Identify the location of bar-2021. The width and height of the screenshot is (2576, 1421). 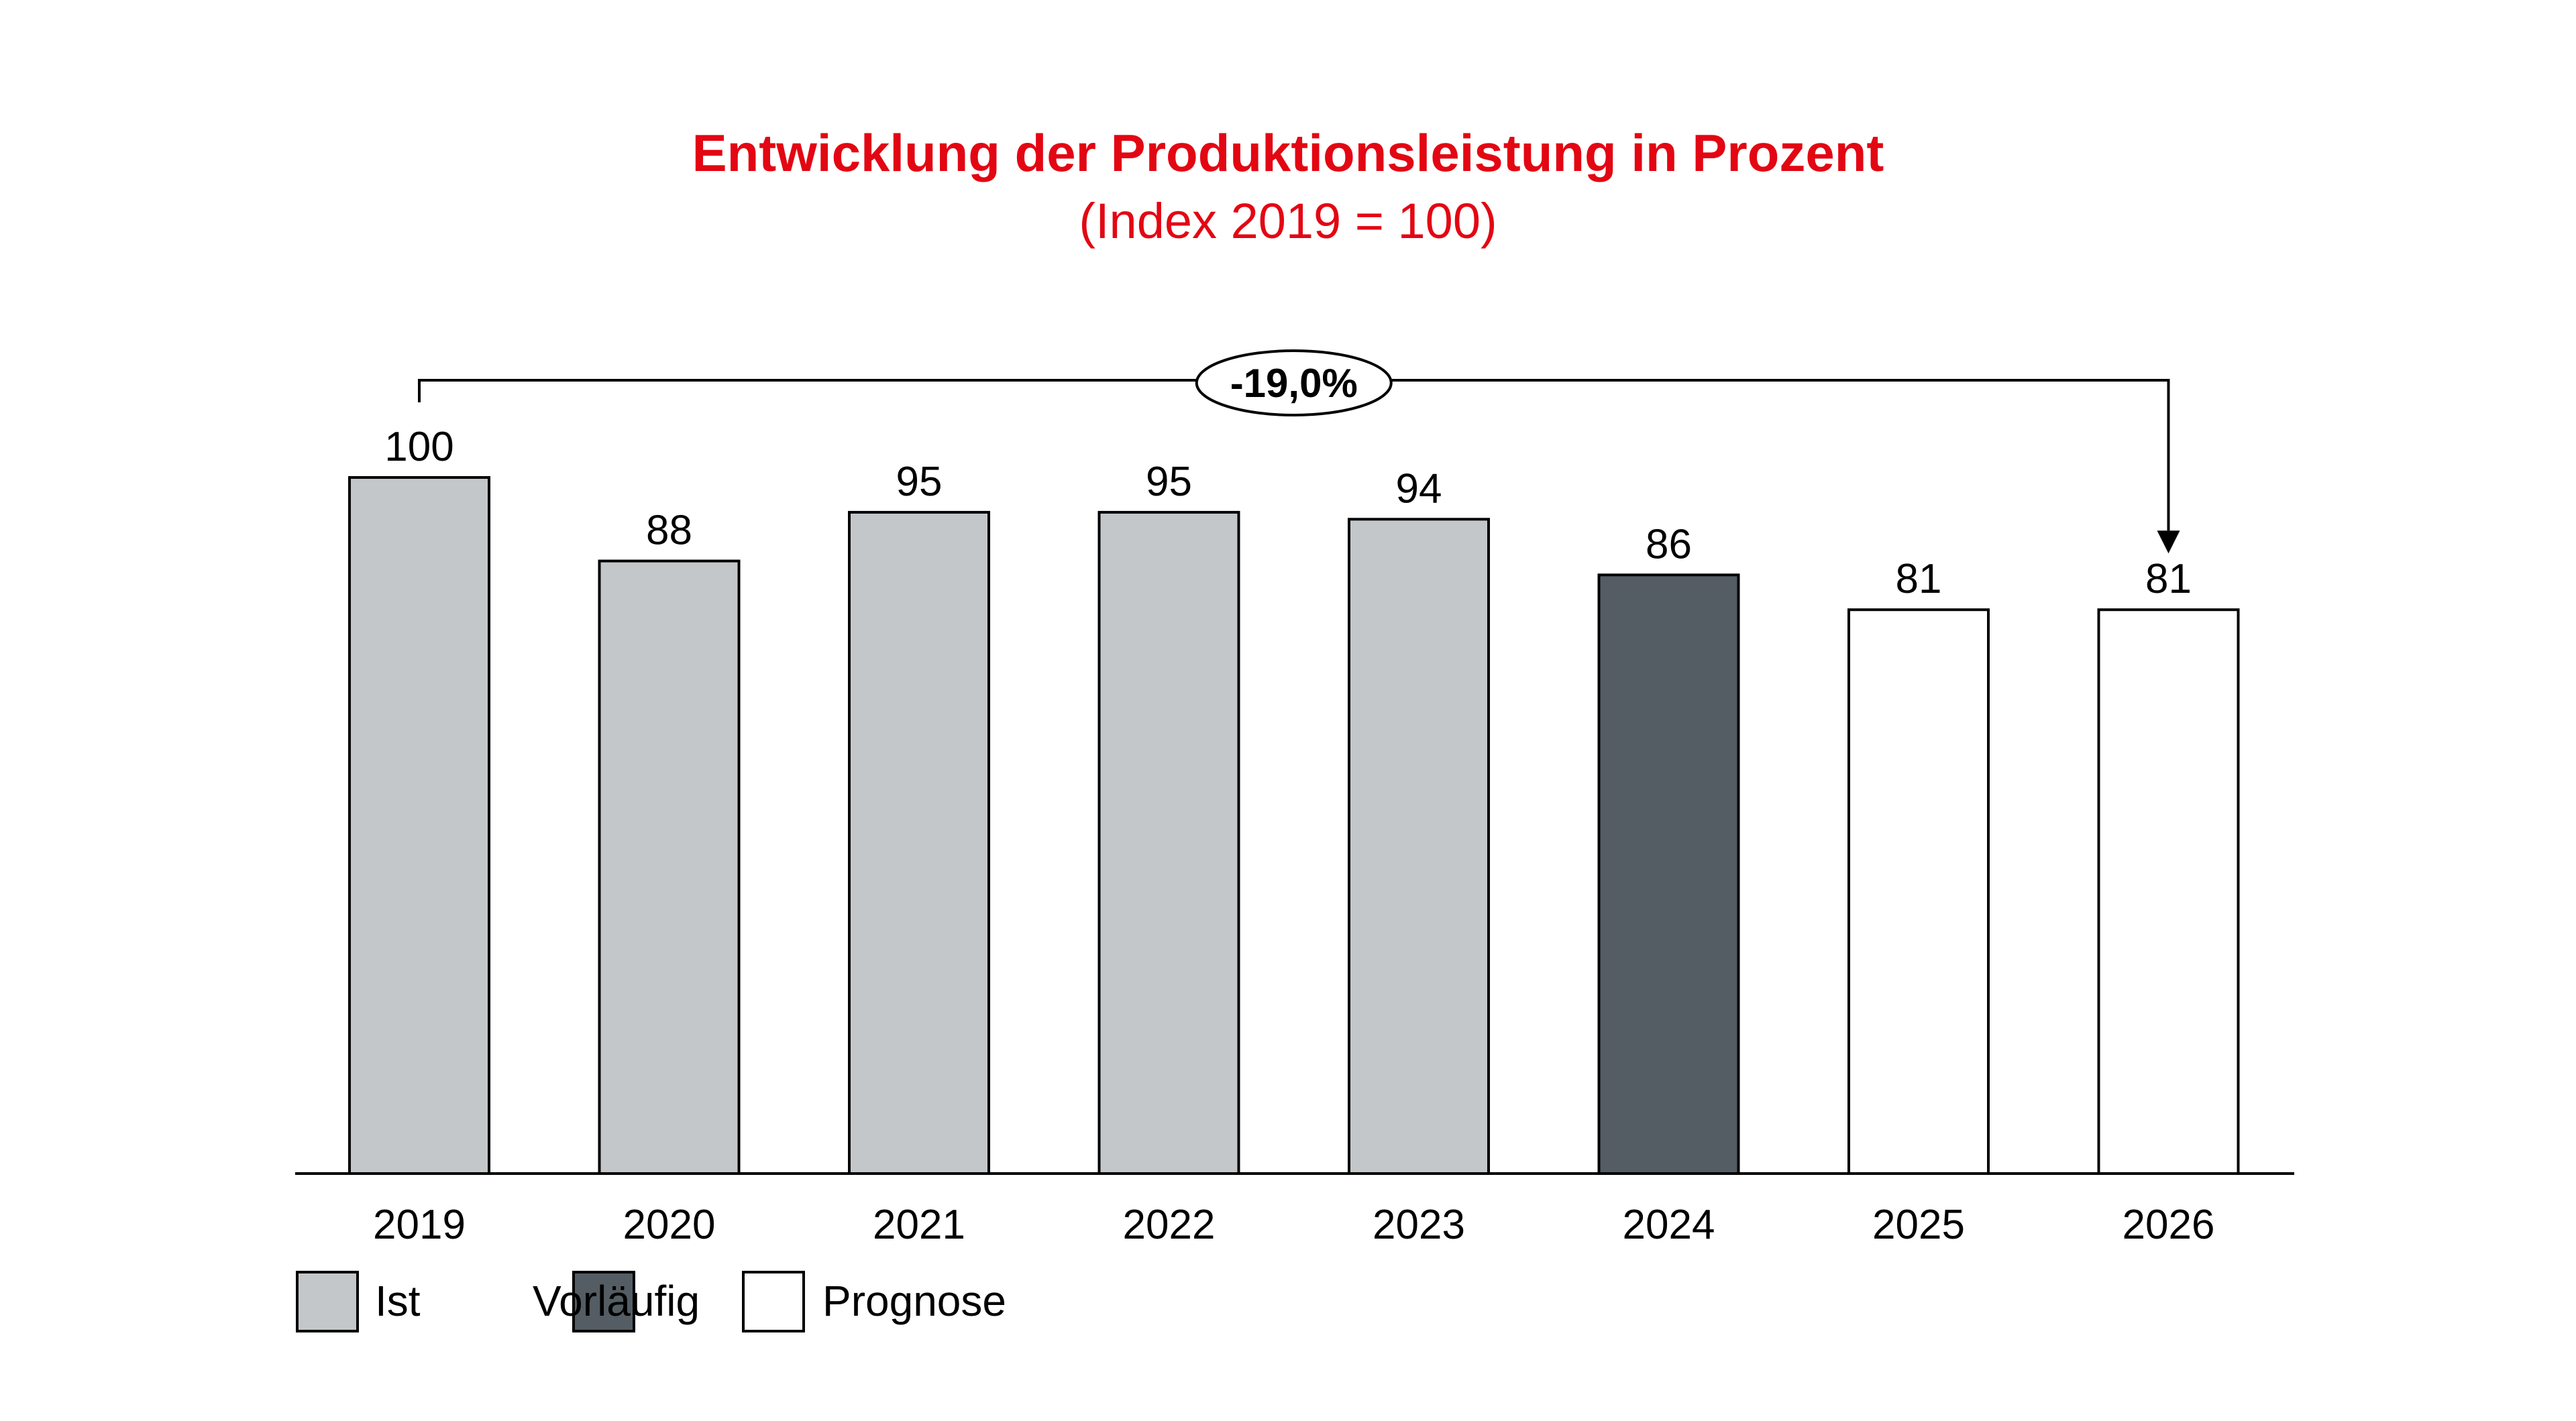
(919, 842).